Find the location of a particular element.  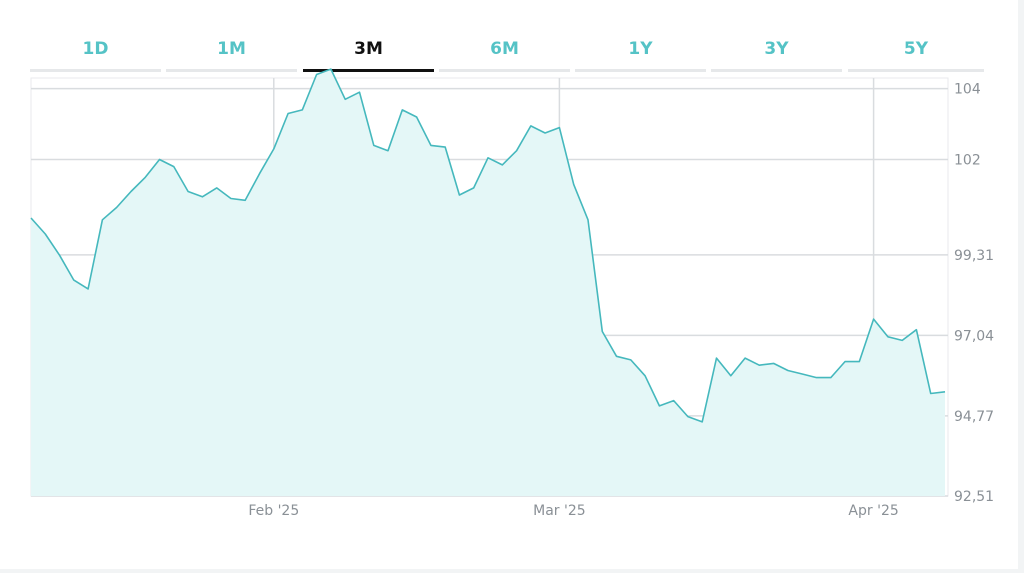

tab-1d: 1D is located at coordinates (95, 54).